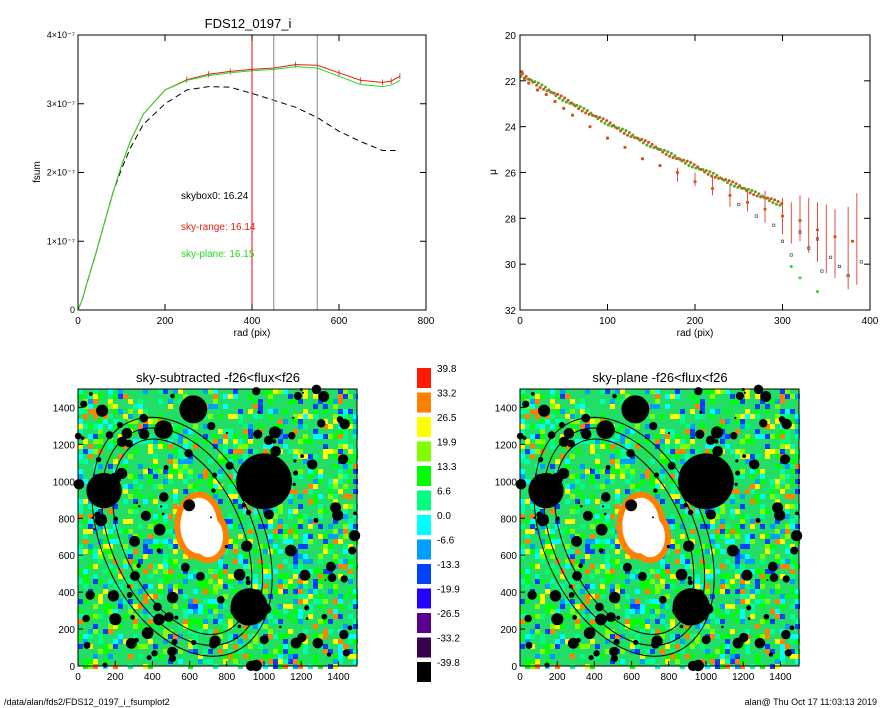 The image size is (885, 708). I want to click on aperture-ellipse, so click(182, 536).